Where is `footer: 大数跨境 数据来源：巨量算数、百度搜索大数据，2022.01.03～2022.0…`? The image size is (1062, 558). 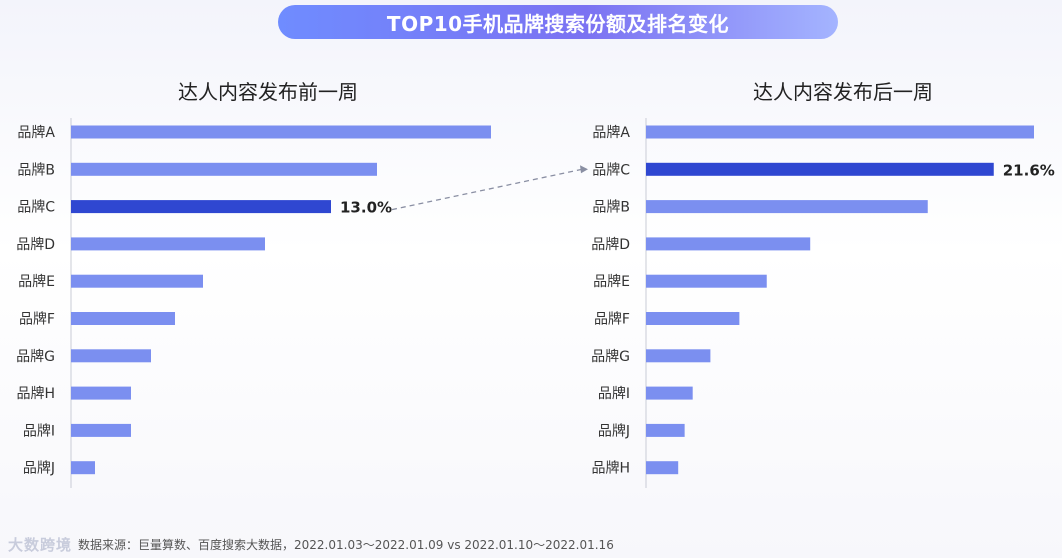
footer: 大数跨境 数据来源：巨量算数、百度搜索大数据，2022.01.03～2022.0… is located at coordinates (311, 544).